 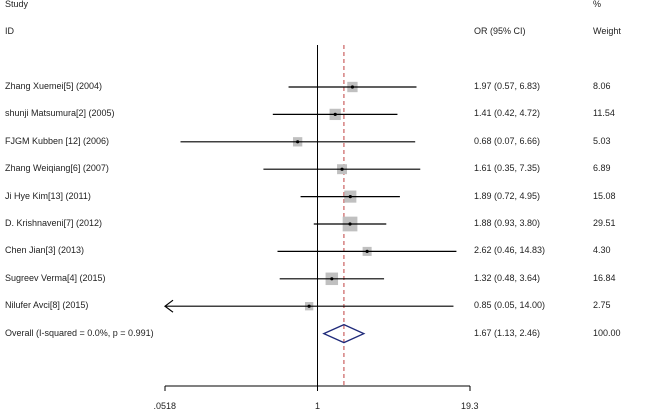 What do you see at coordinates (165, 406) in the screenshot?
I see `x-tick-label: .0518` at bounding box center [165, 406].